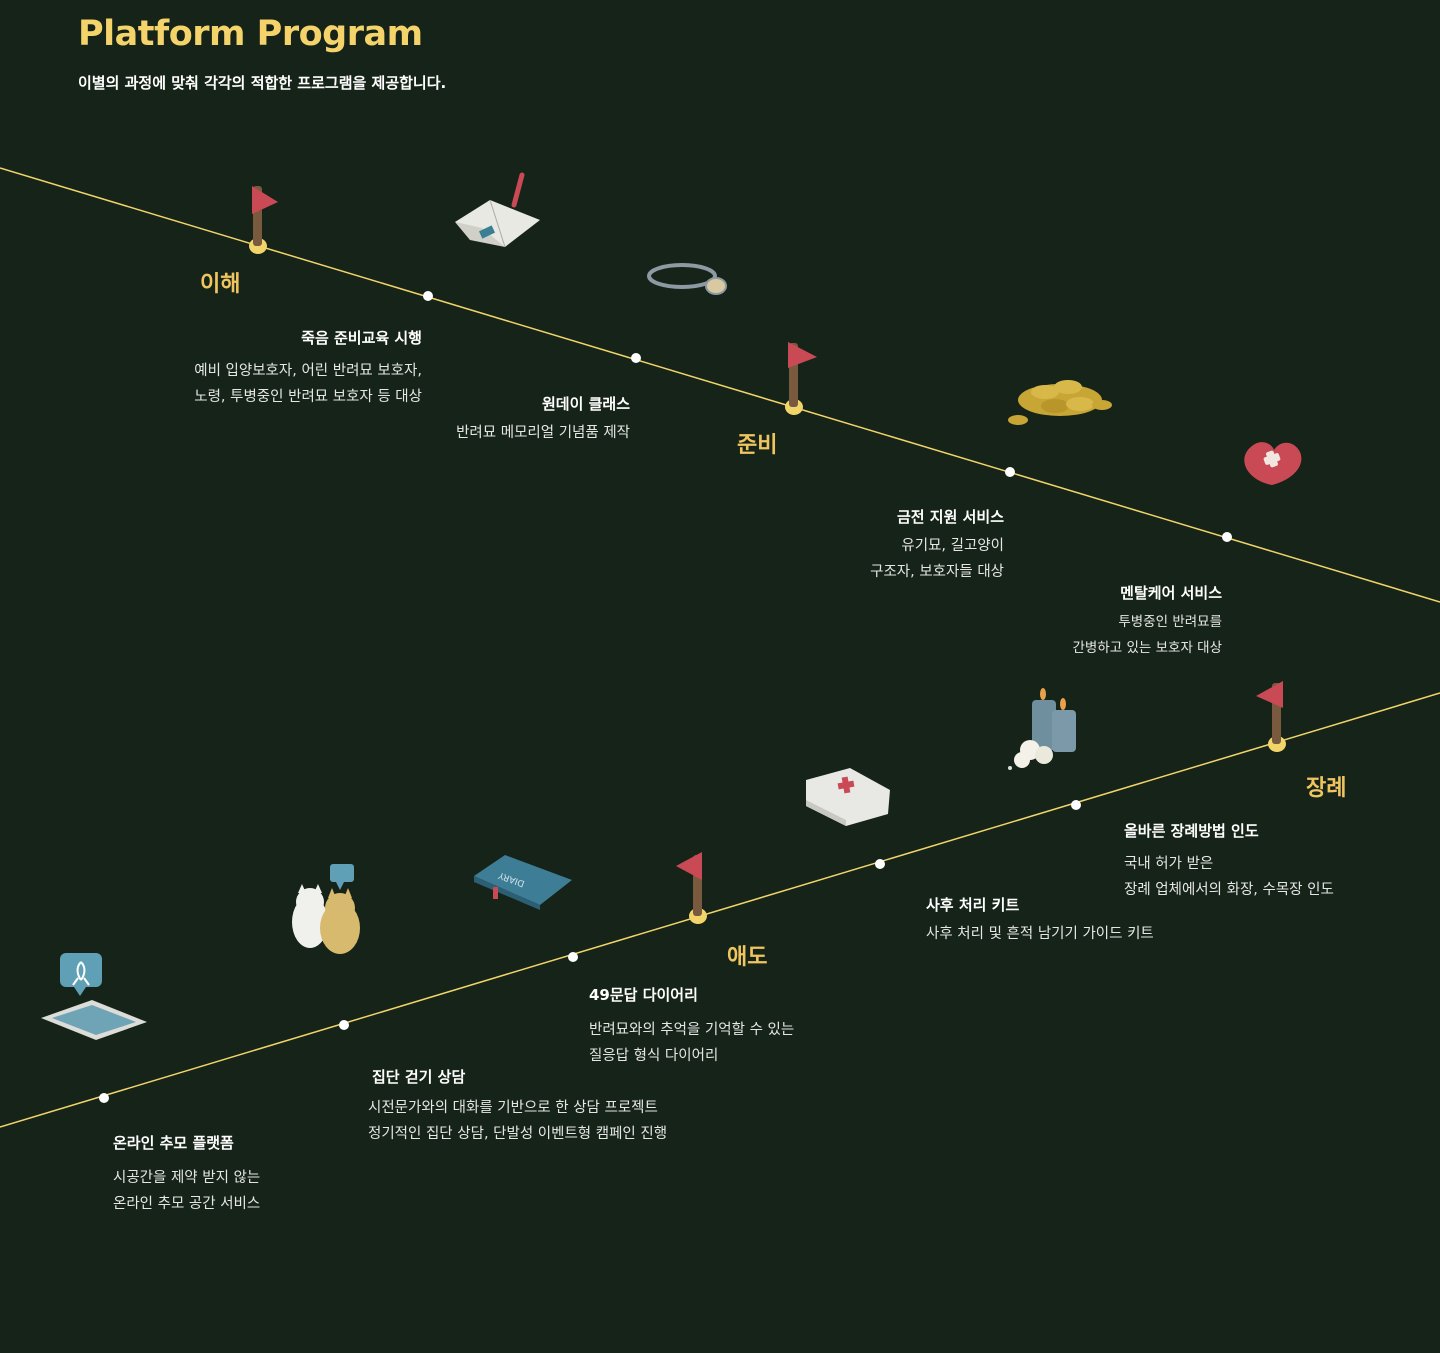 The image size is (1440, 1353). Describe the element at coordinates (747, 957) in the screenshot. I see `stage-label-mourning: 애도` at that location.